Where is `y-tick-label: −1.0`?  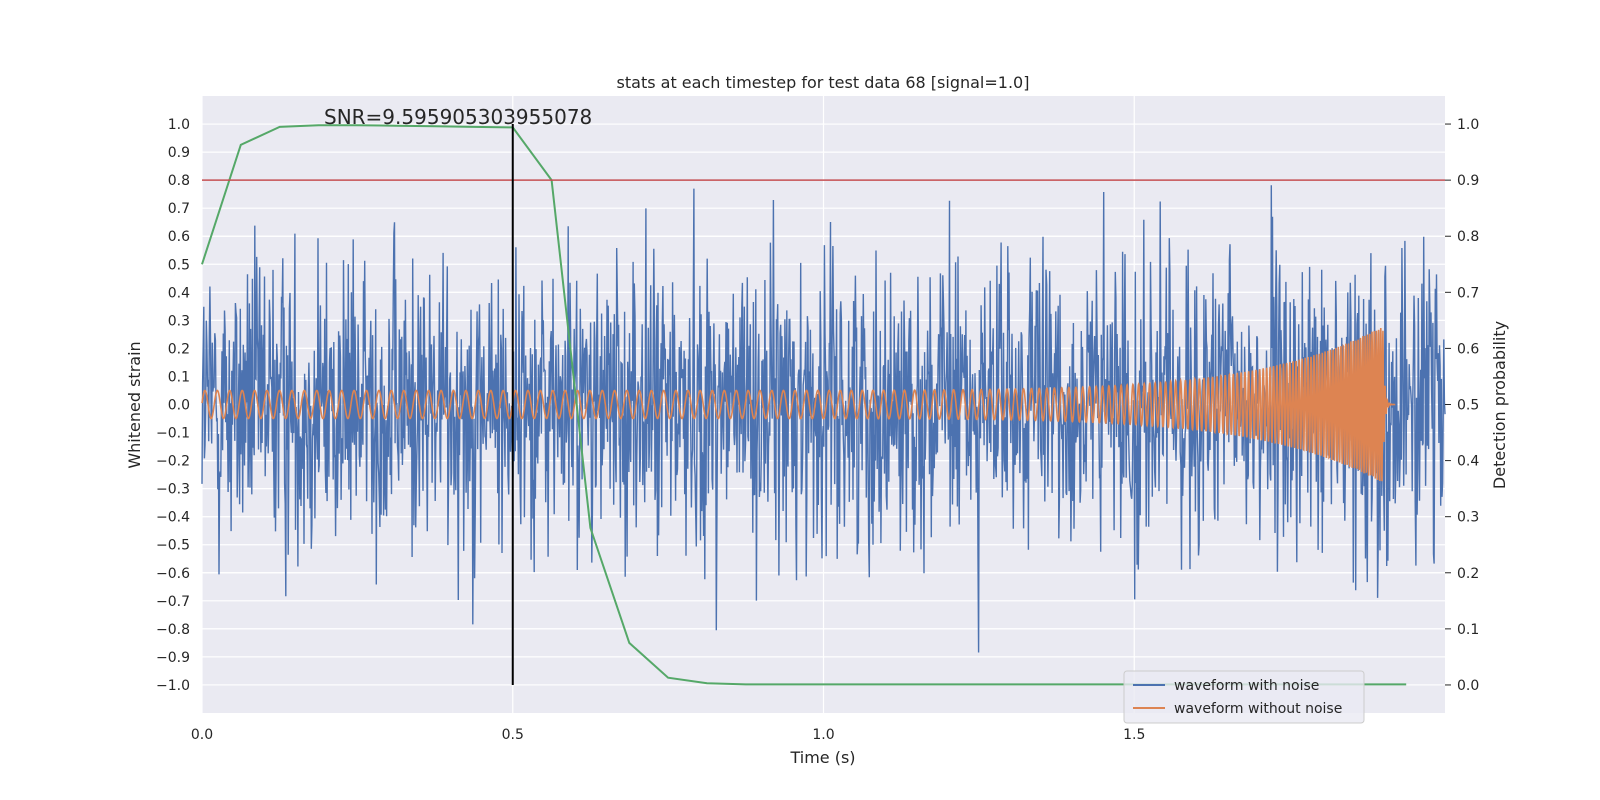 y-tick-label: −1.0 is located at coordinates (173, 686).